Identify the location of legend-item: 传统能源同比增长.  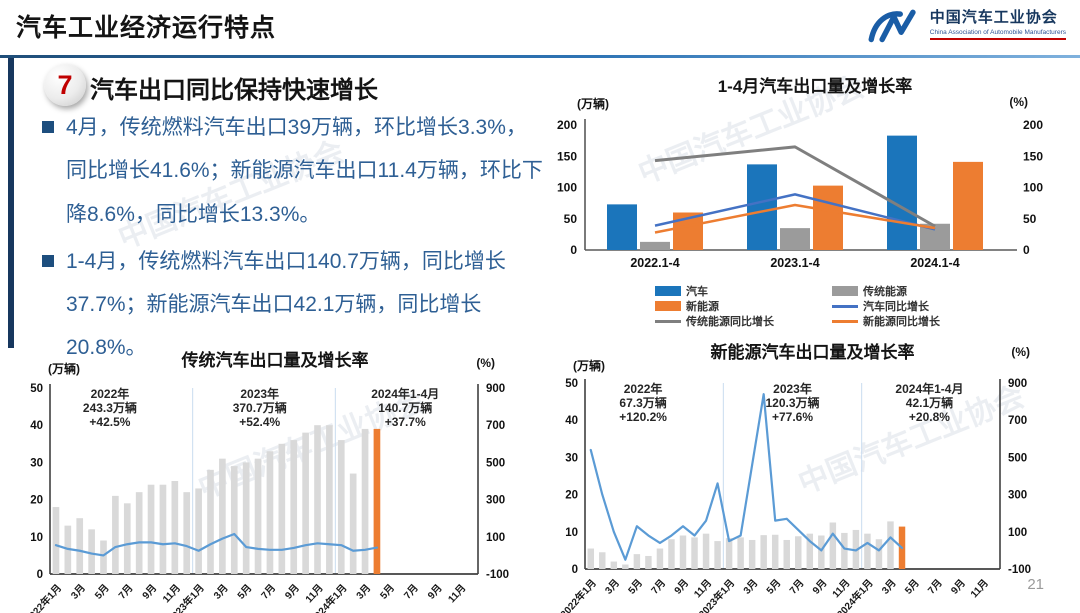
(714, 321).